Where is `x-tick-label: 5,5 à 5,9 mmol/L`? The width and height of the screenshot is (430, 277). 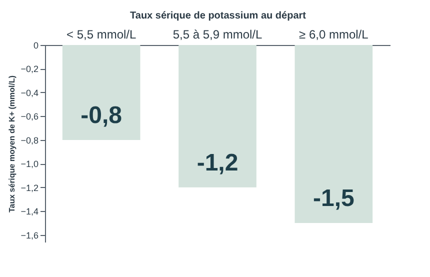
x-tick-label: 5,5 à 5,9 mmol/L is located at coordinates (217, 35).